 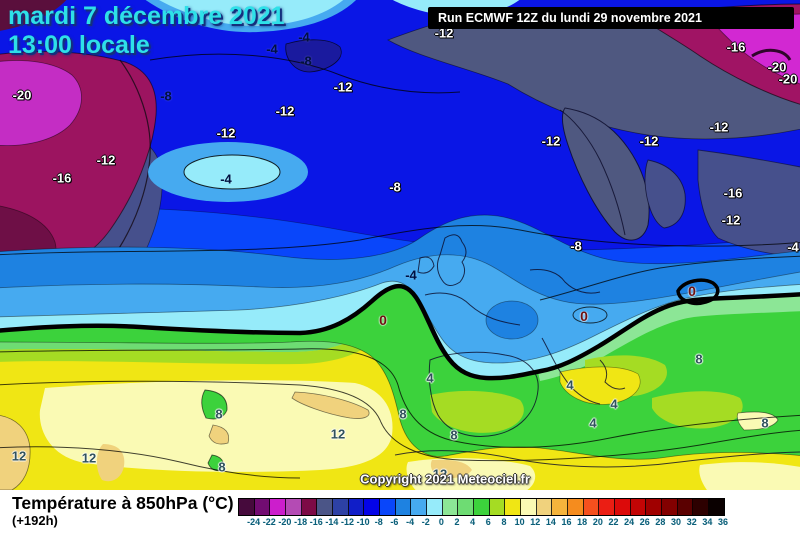 I want to click on colorbar-tick: 14, so click(x=550, y=522).